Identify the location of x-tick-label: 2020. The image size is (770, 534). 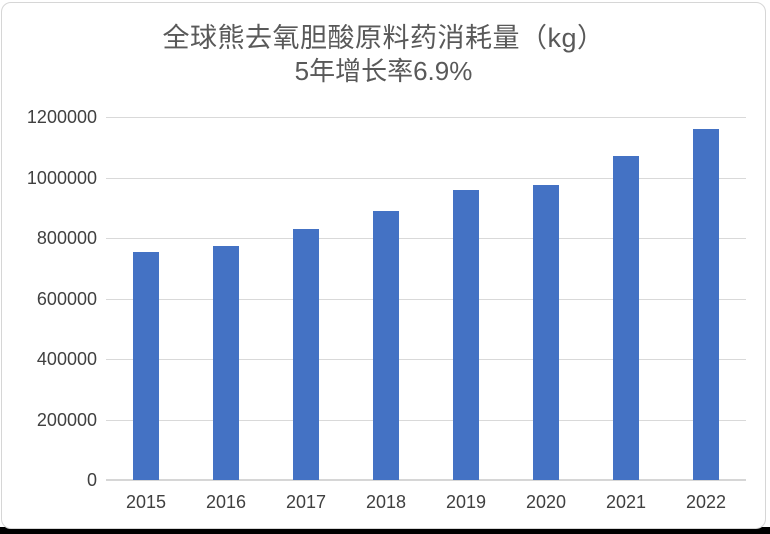
(546, 502).